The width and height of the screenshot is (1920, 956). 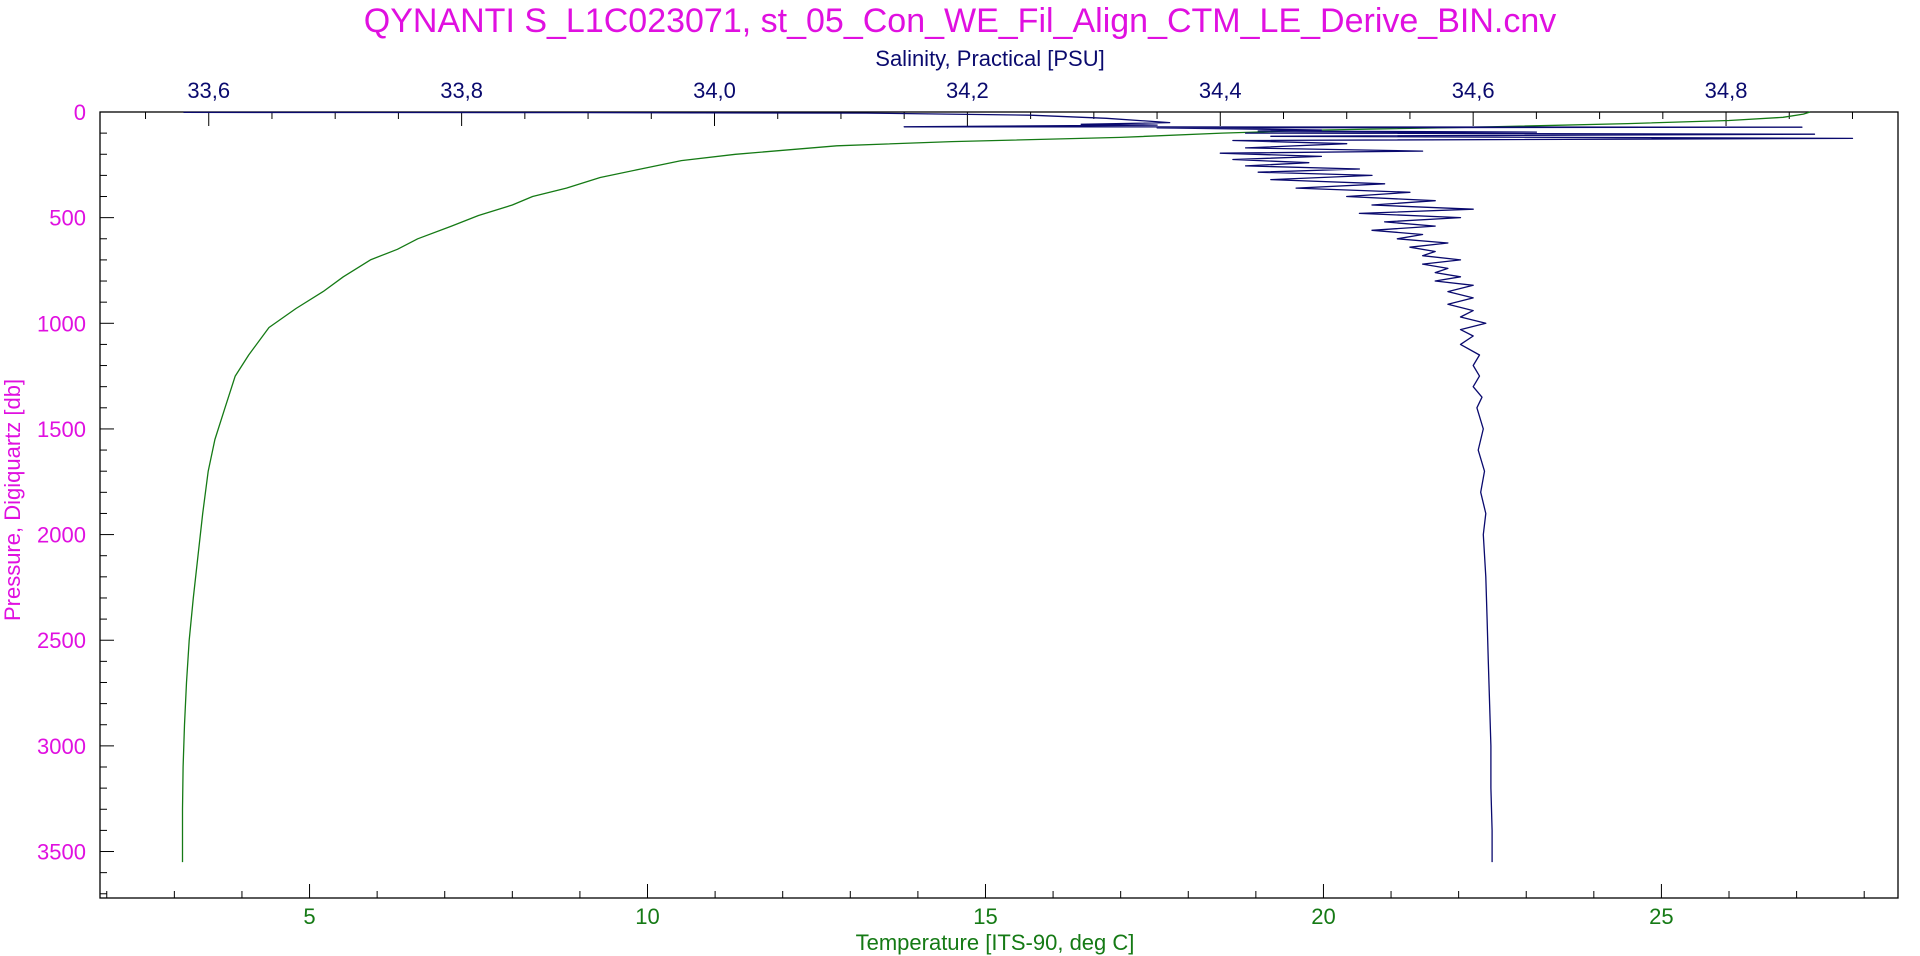 I want to click on temperature-tick-label: 25, so click(x=1661, y=916).